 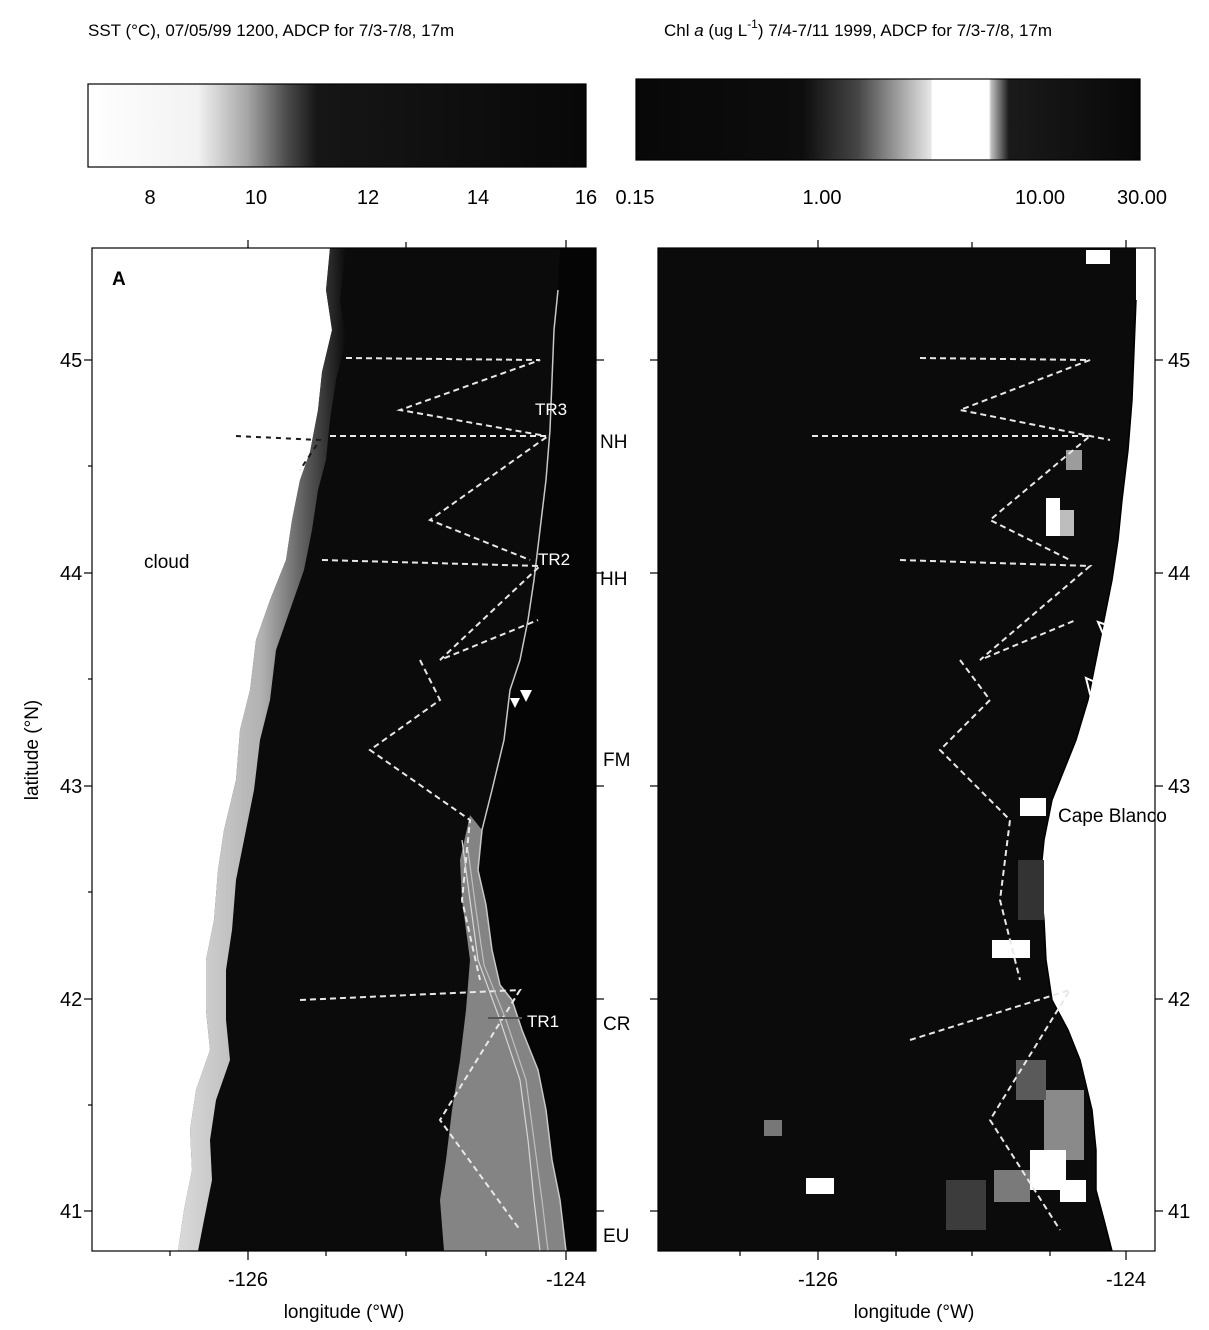 What do you see at coordinates (119, 279) in the screenshot?
I see `panel-letter-a: A` at bounding box center [119, 279].